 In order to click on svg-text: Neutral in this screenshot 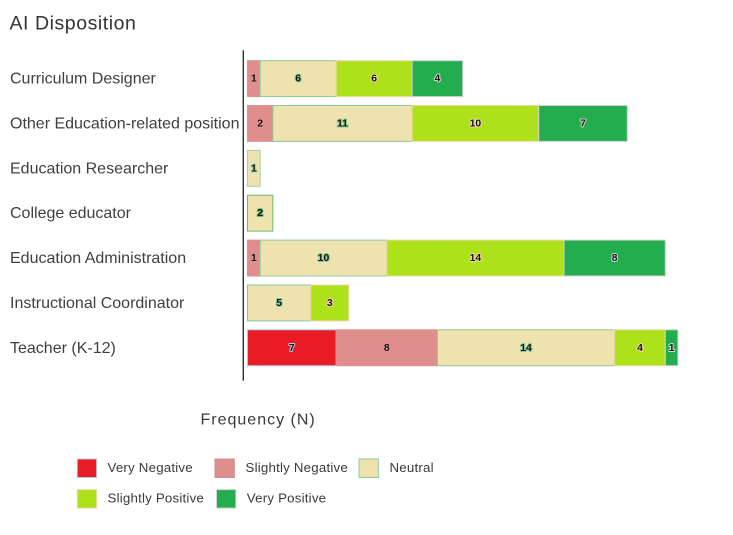, I will do `click(412, 467)`.